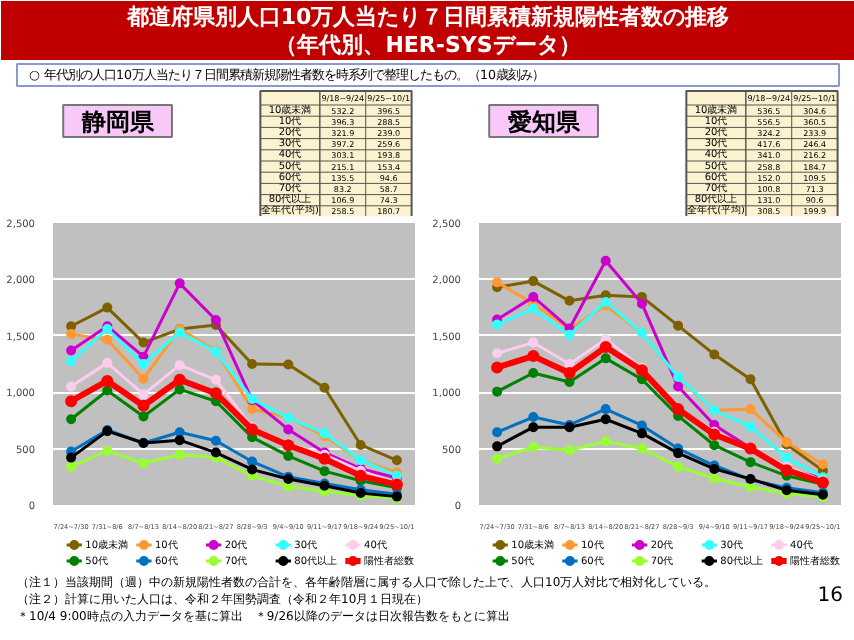 The height and width of the screenshot is (640, 854). What do you see at coordinates (830, 596) in the screenshot?
I see `text: 16` at bounding box center [830, 596].